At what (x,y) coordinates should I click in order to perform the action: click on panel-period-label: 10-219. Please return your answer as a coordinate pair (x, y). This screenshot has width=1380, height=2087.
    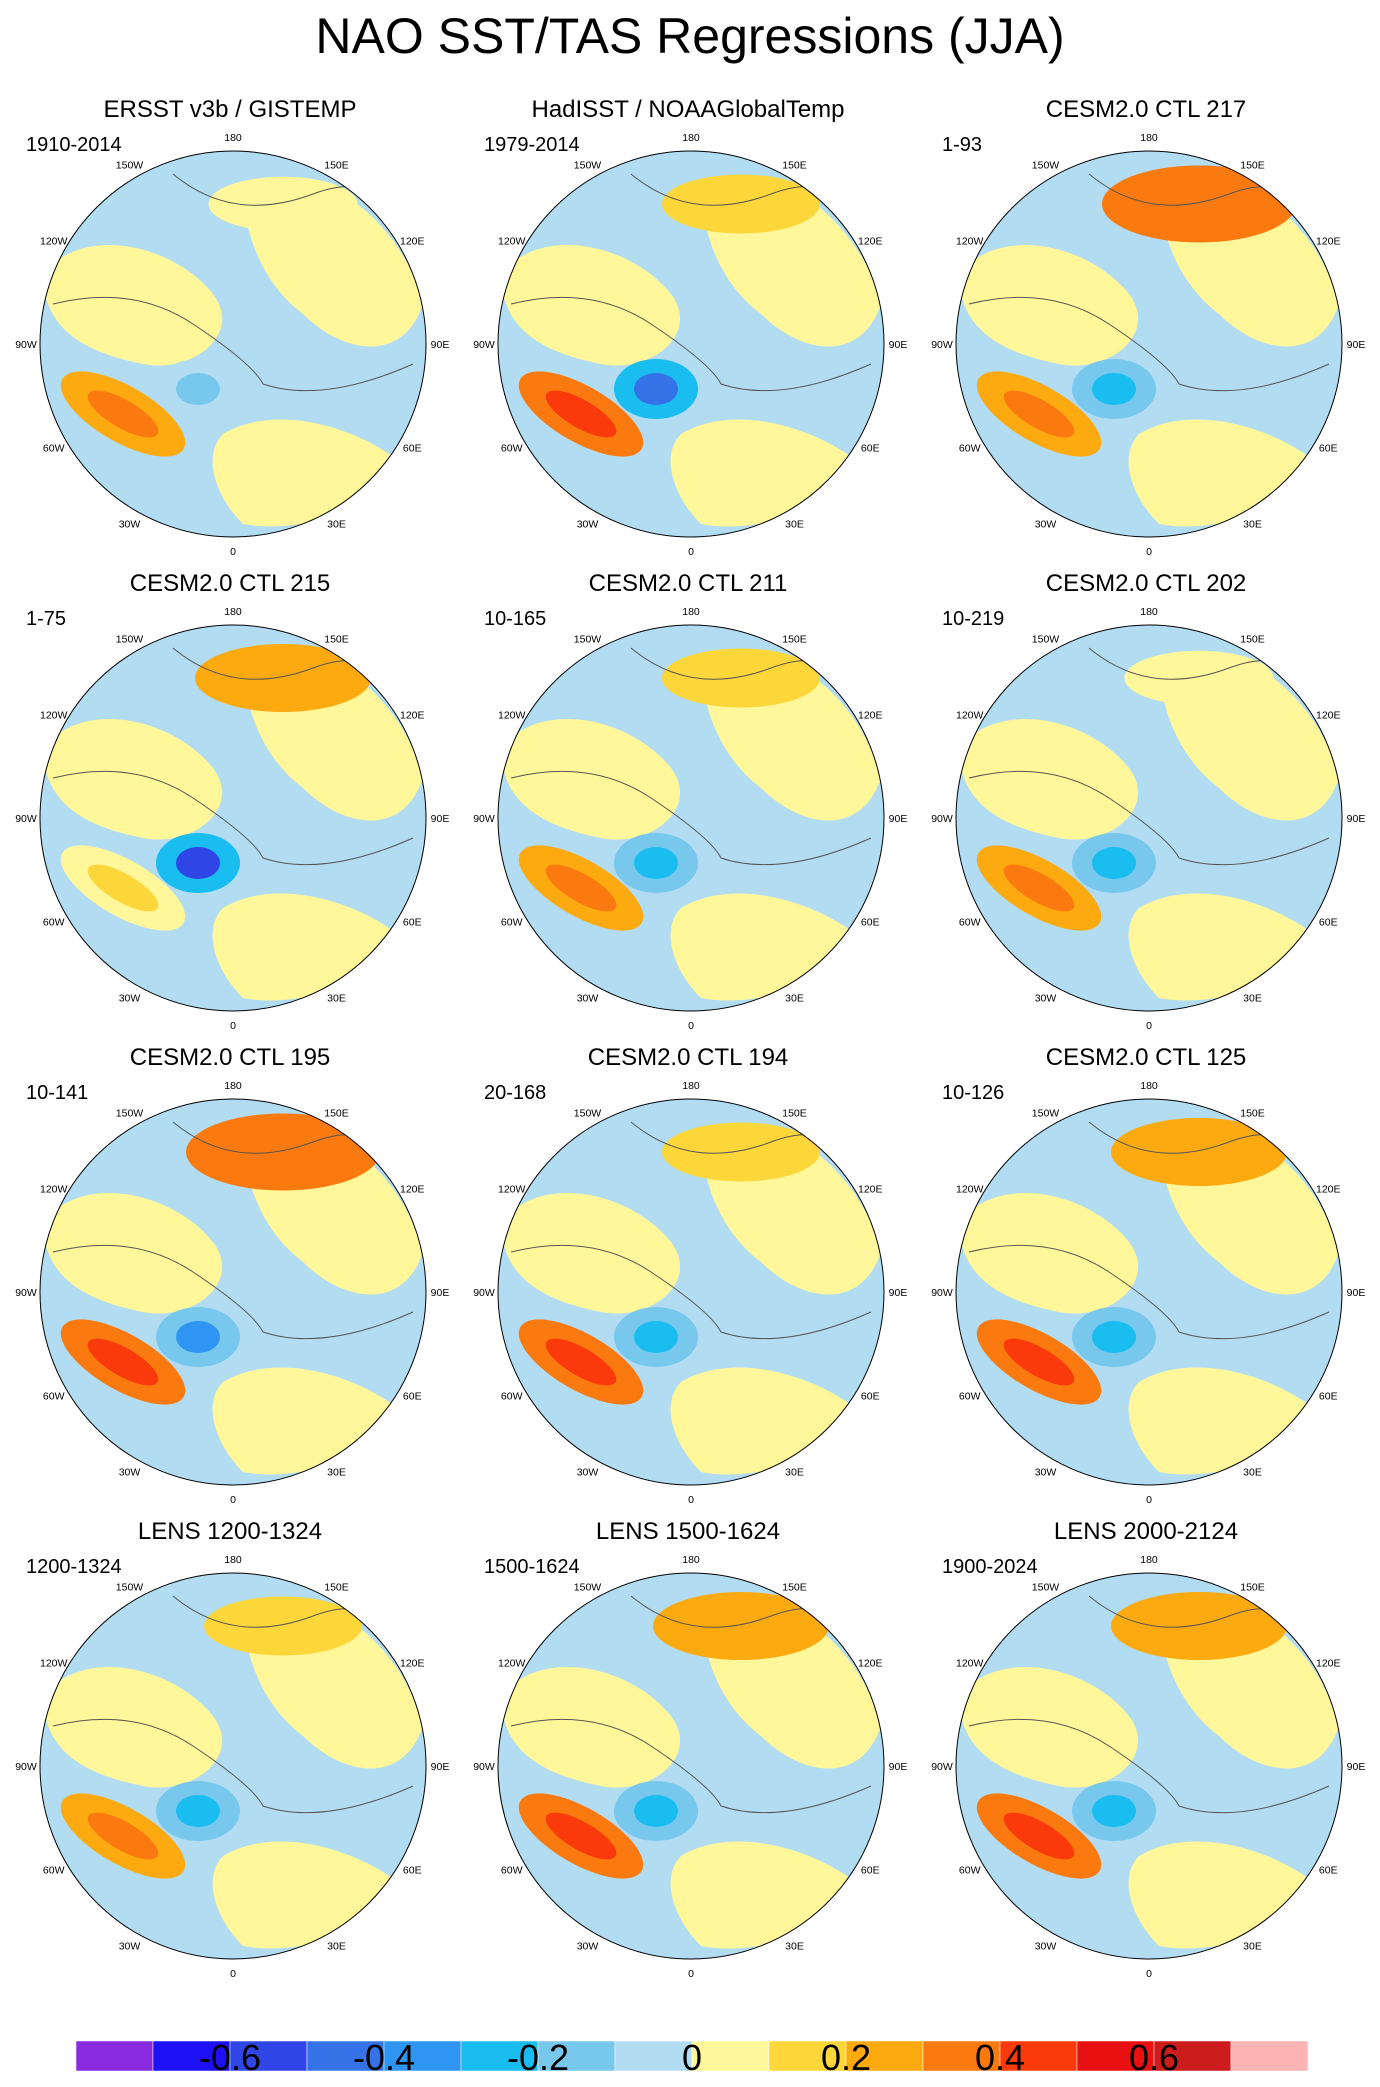
    Looking at the image, I should click on (973, 619).